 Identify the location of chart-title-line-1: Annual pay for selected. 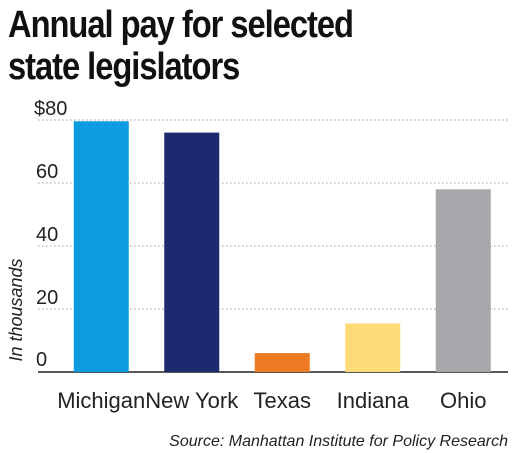
(181, 25).